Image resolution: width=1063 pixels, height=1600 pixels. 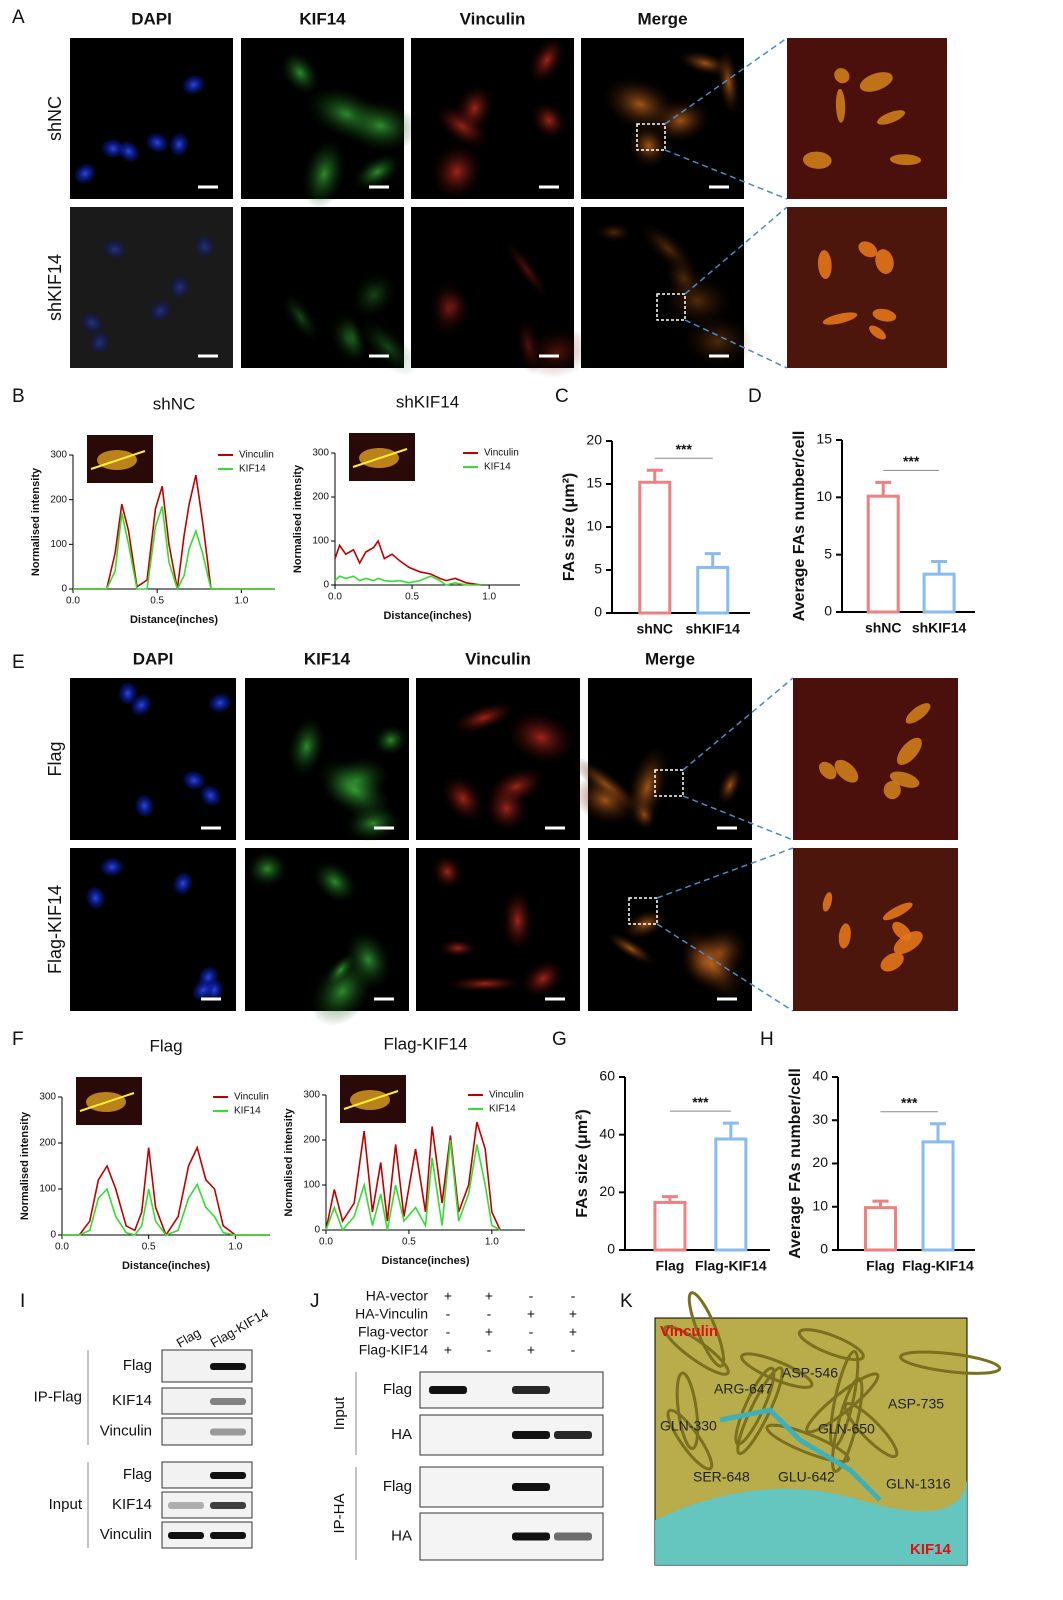 I want to click on significance: ***, so click(x=911, y=461).